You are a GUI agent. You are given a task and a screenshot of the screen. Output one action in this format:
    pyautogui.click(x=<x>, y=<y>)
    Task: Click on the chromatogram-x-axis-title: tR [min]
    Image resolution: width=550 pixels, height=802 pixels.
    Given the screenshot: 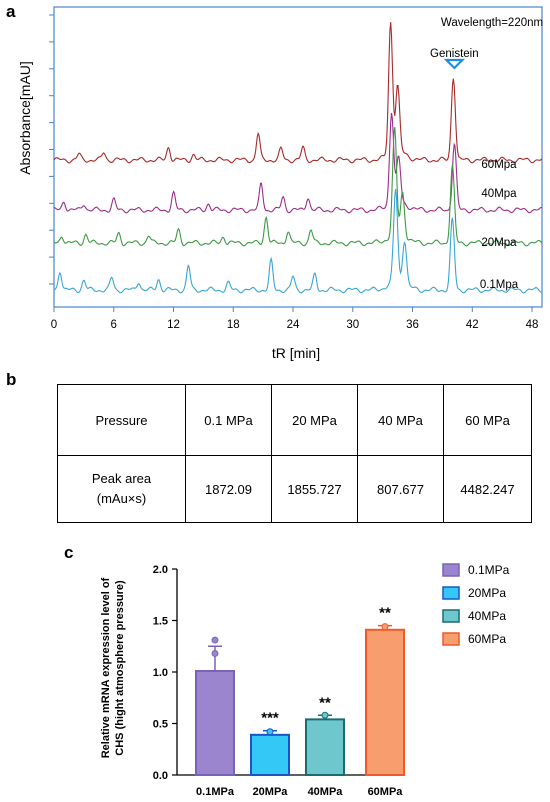 What is the action you would take?
    pyautogui.click(x=296, y=353)
    